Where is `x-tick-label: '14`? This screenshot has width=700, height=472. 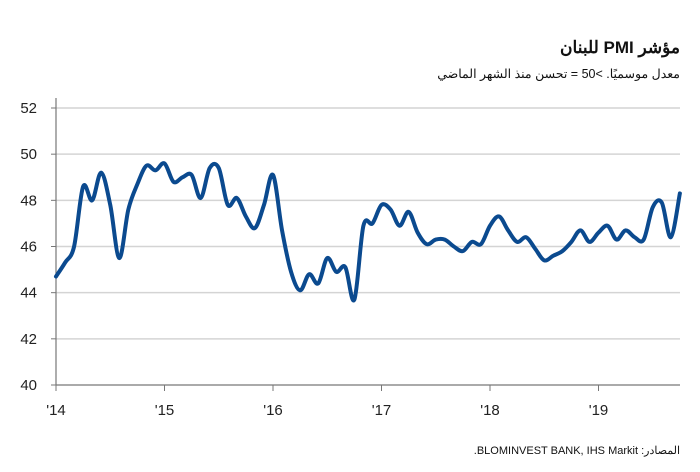
x-tick-label: '14 is located at coordinates (56, 410).